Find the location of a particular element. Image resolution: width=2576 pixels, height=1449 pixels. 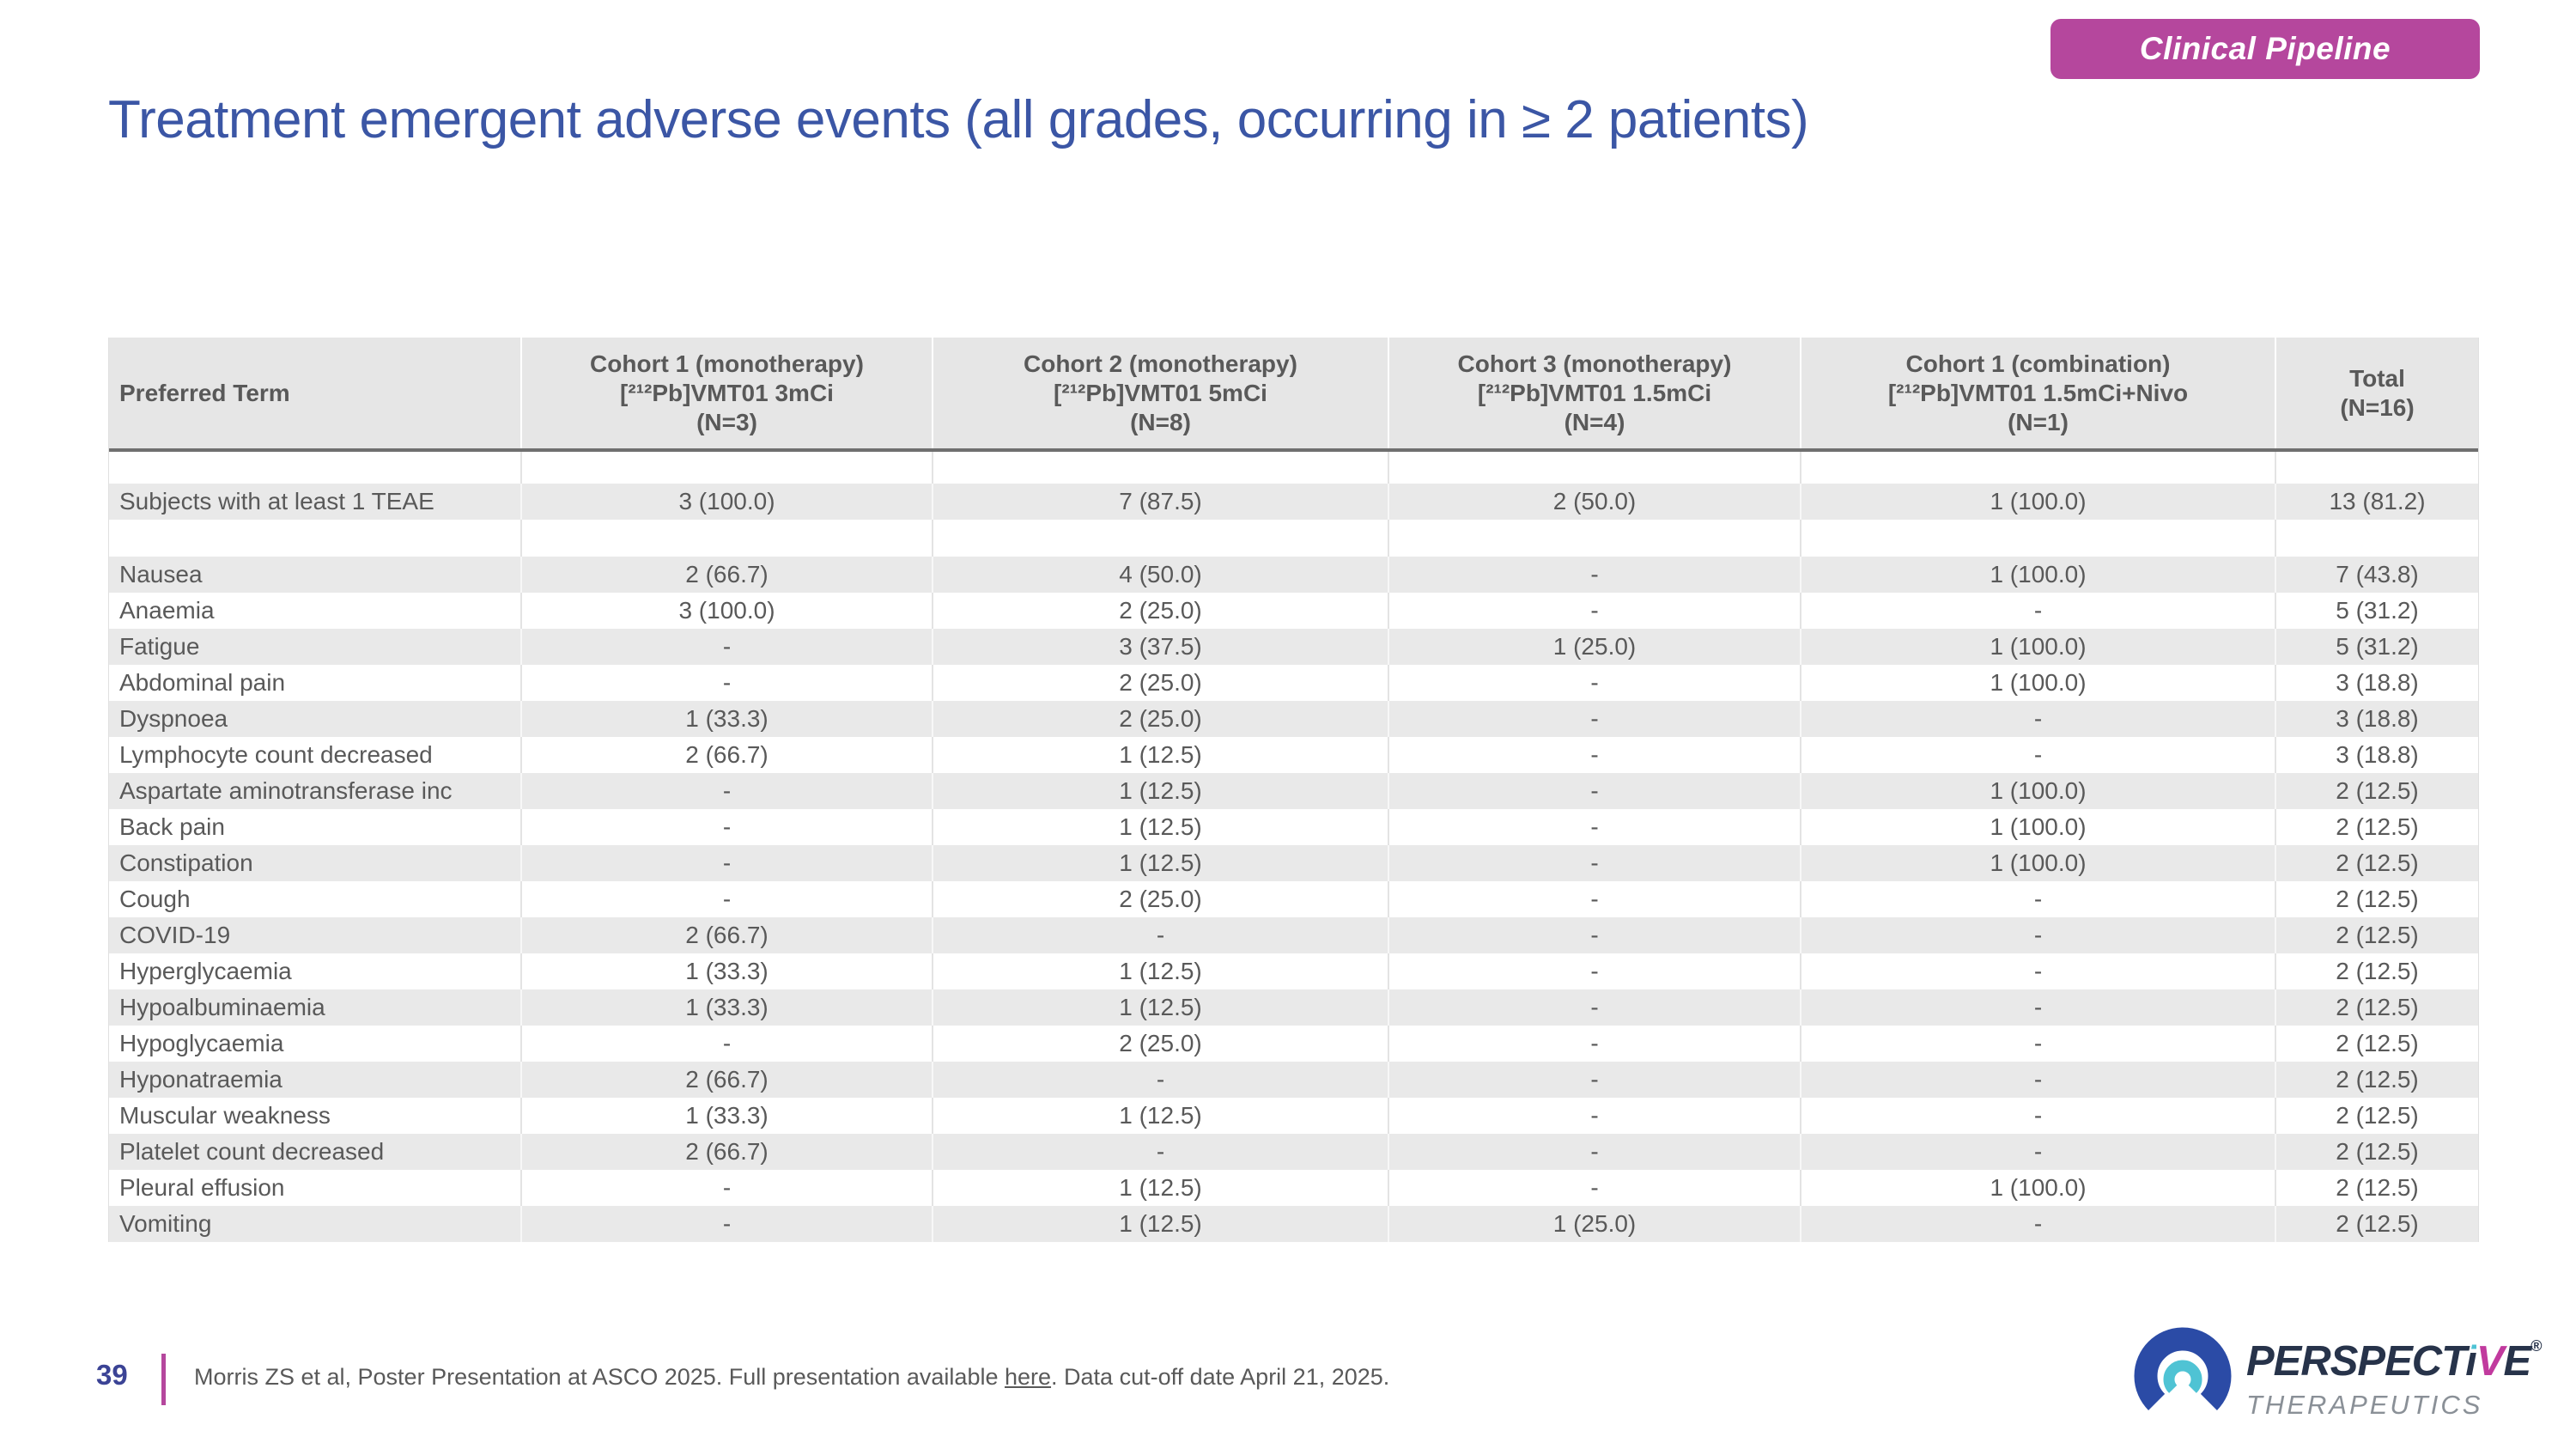

table-row: Hyperglycaemia 1 (33.3) 1 (12.5) - -2 (12.5) is located at coordinates (1294, 971).